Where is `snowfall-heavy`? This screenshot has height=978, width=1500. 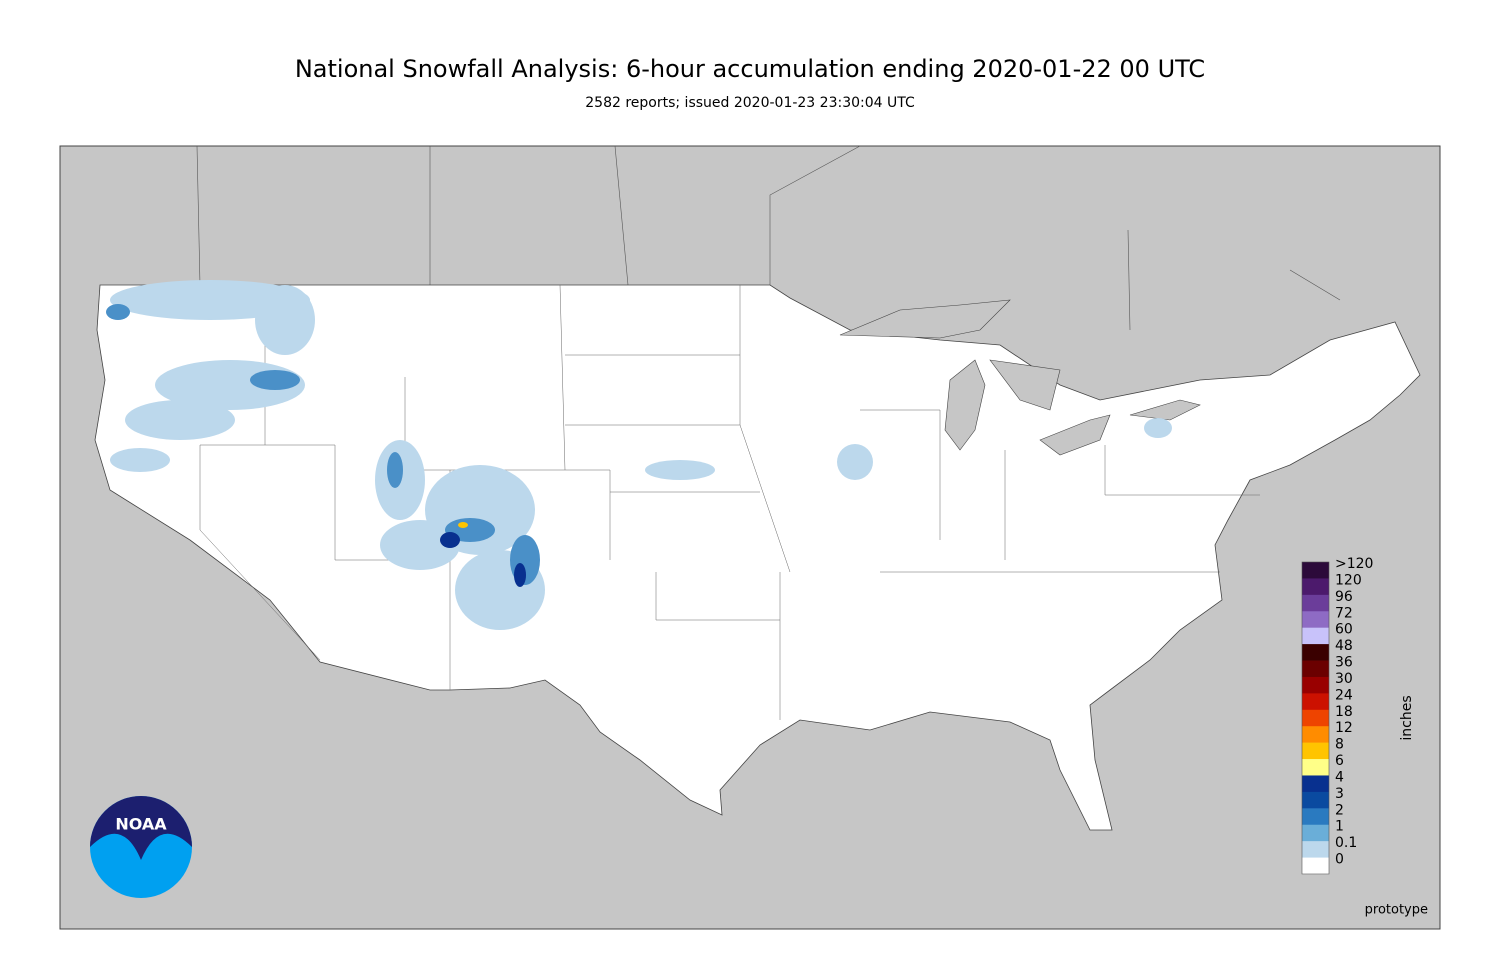 snowfall-heavy is located at coordinates (323, 444).